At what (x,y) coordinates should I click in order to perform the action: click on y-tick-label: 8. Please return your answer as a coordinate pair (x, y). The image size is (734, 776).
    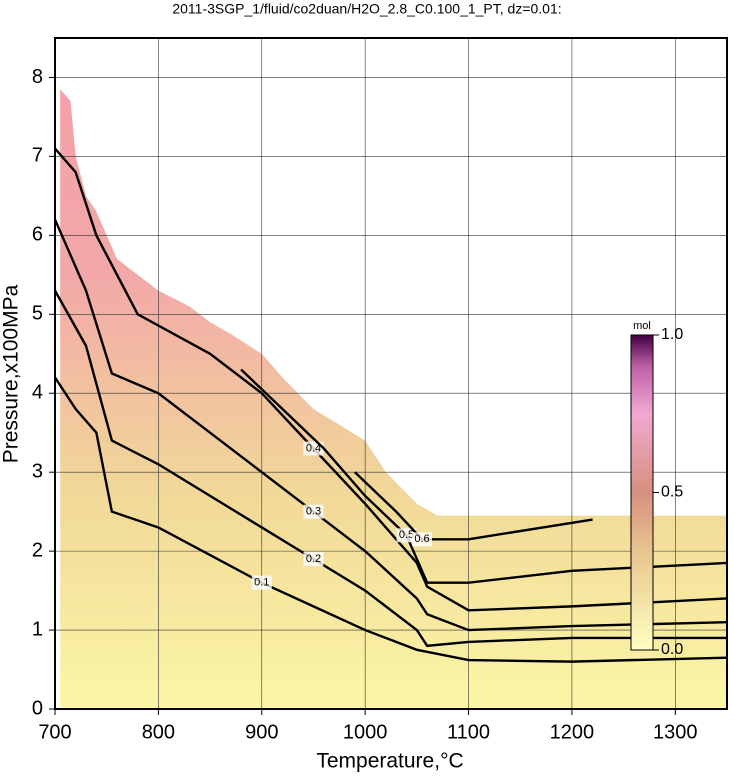
    Looking at the image, I should click on (37, 77).